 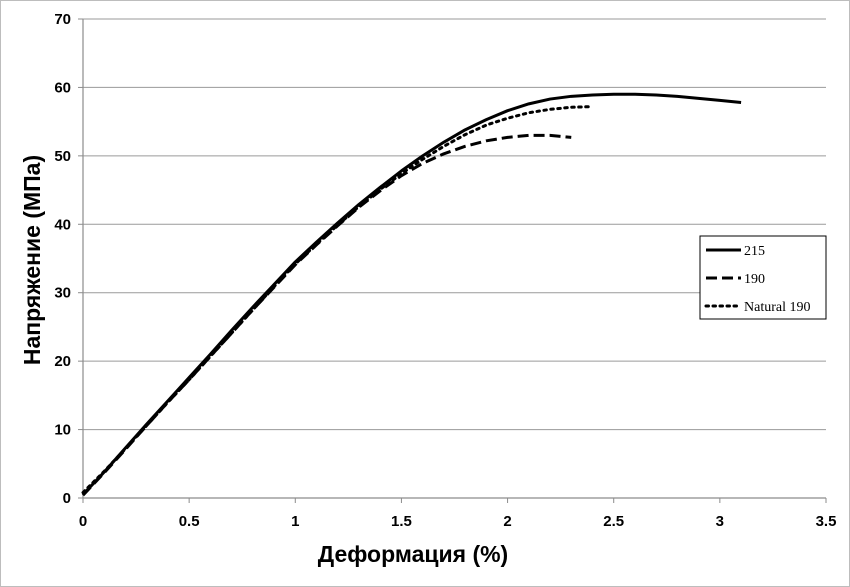 I want to click on legend-label-1: 190, so click(x=754, y=279).